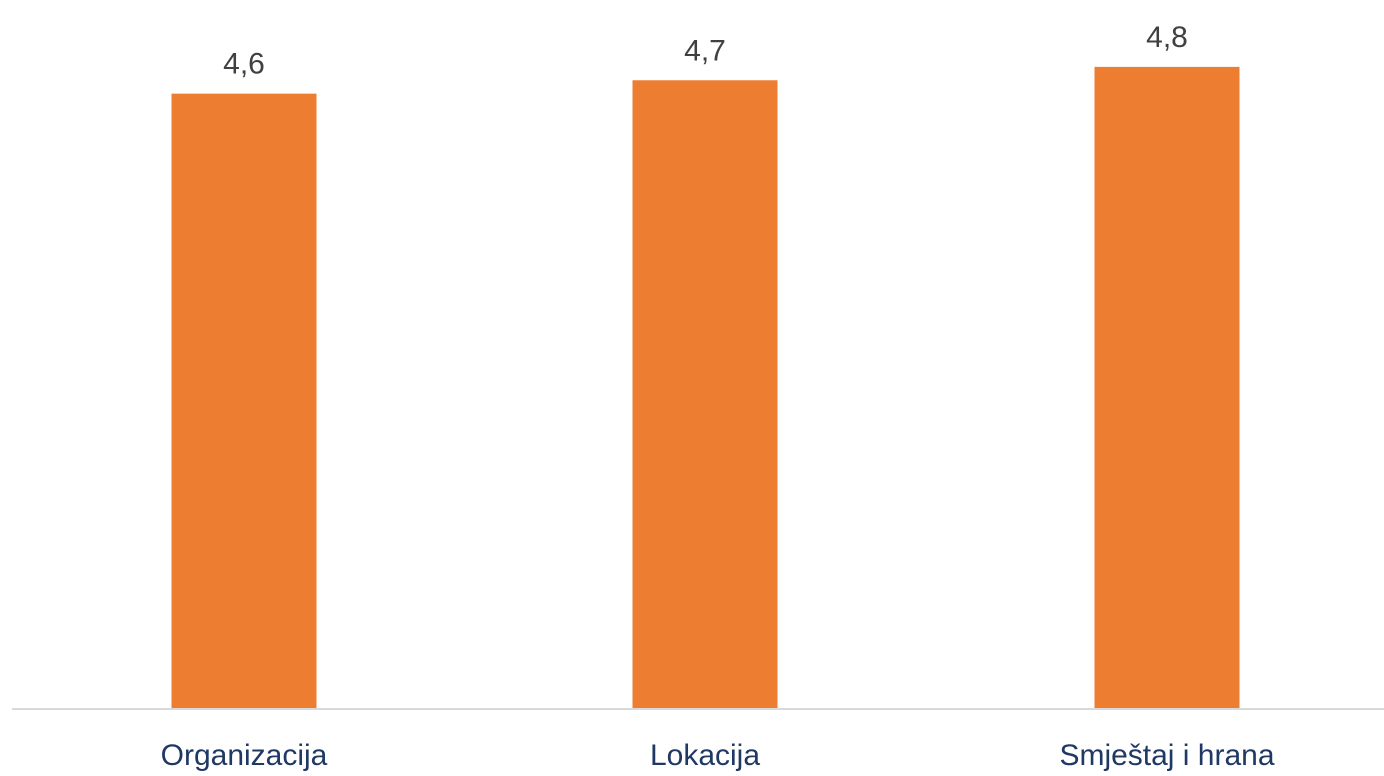 The width and height of the screenshot is (1384, 776). Describe the element at coordinates (1167, 388) in the screenshot. I see `bar-smje-taj-i-hrana` at that location.